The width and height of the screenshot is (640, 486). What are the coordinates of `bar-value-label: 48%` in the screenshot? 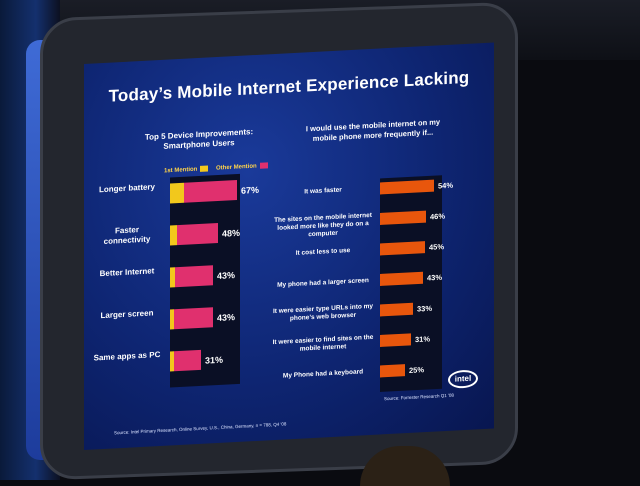 It's located at (231, 233).